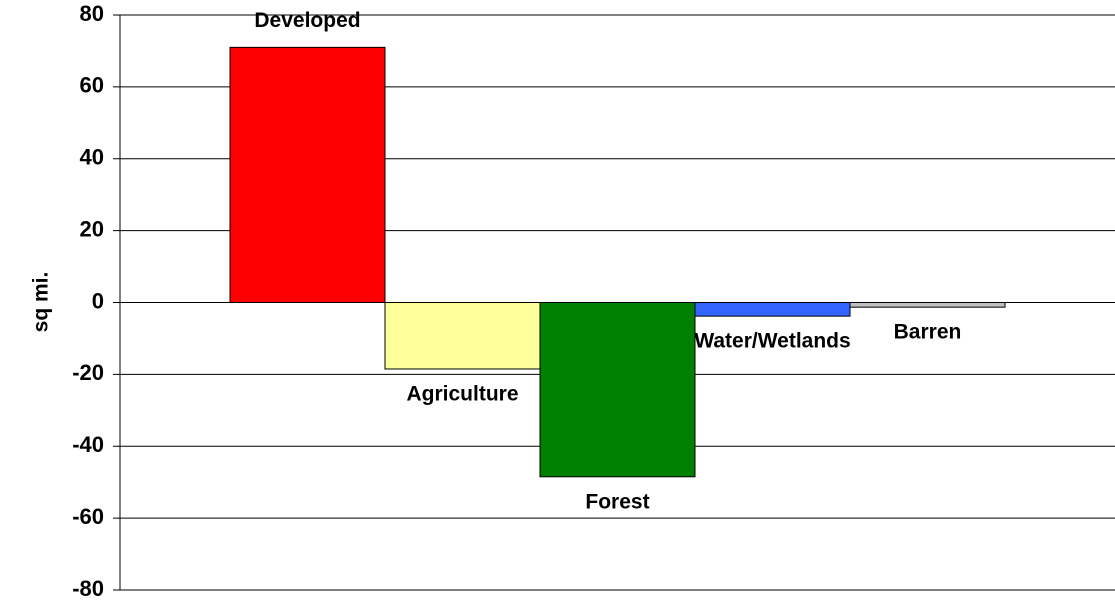 Image resolution: width=1115 pixels, height=606 pixels. What do you see at coordinates (98, 300) in the screenshot?
I see `y-tick-label: 0` at bounding box center [98, 300].